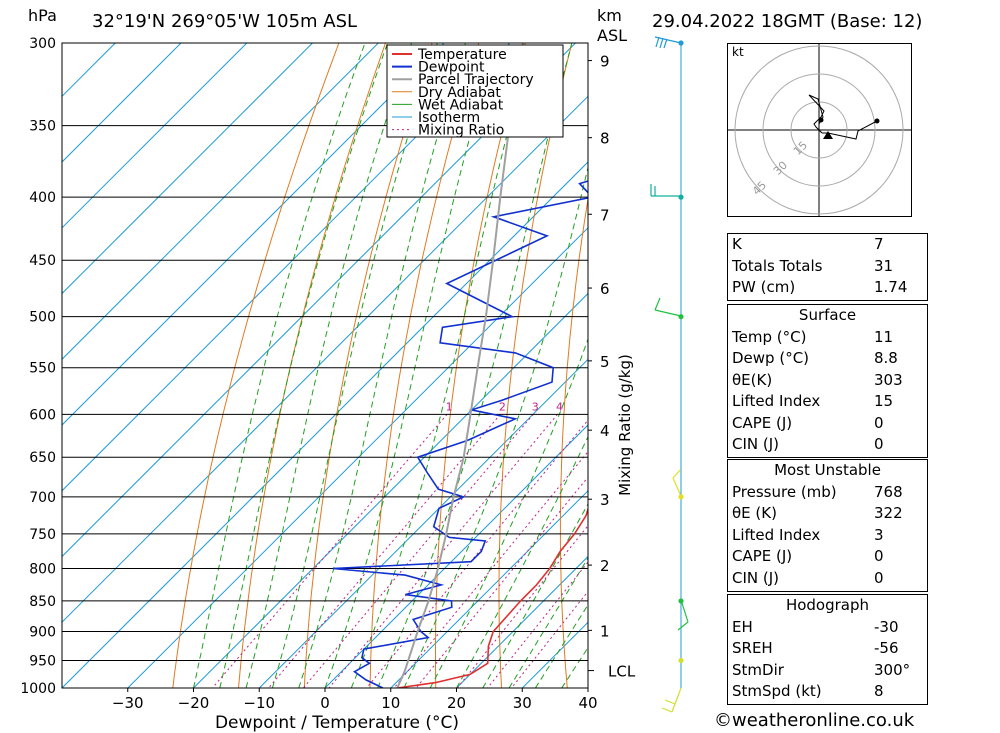  I want to click on datetime-title: 29.04.2022 18GMT (Base: 12), so click(787, 21).